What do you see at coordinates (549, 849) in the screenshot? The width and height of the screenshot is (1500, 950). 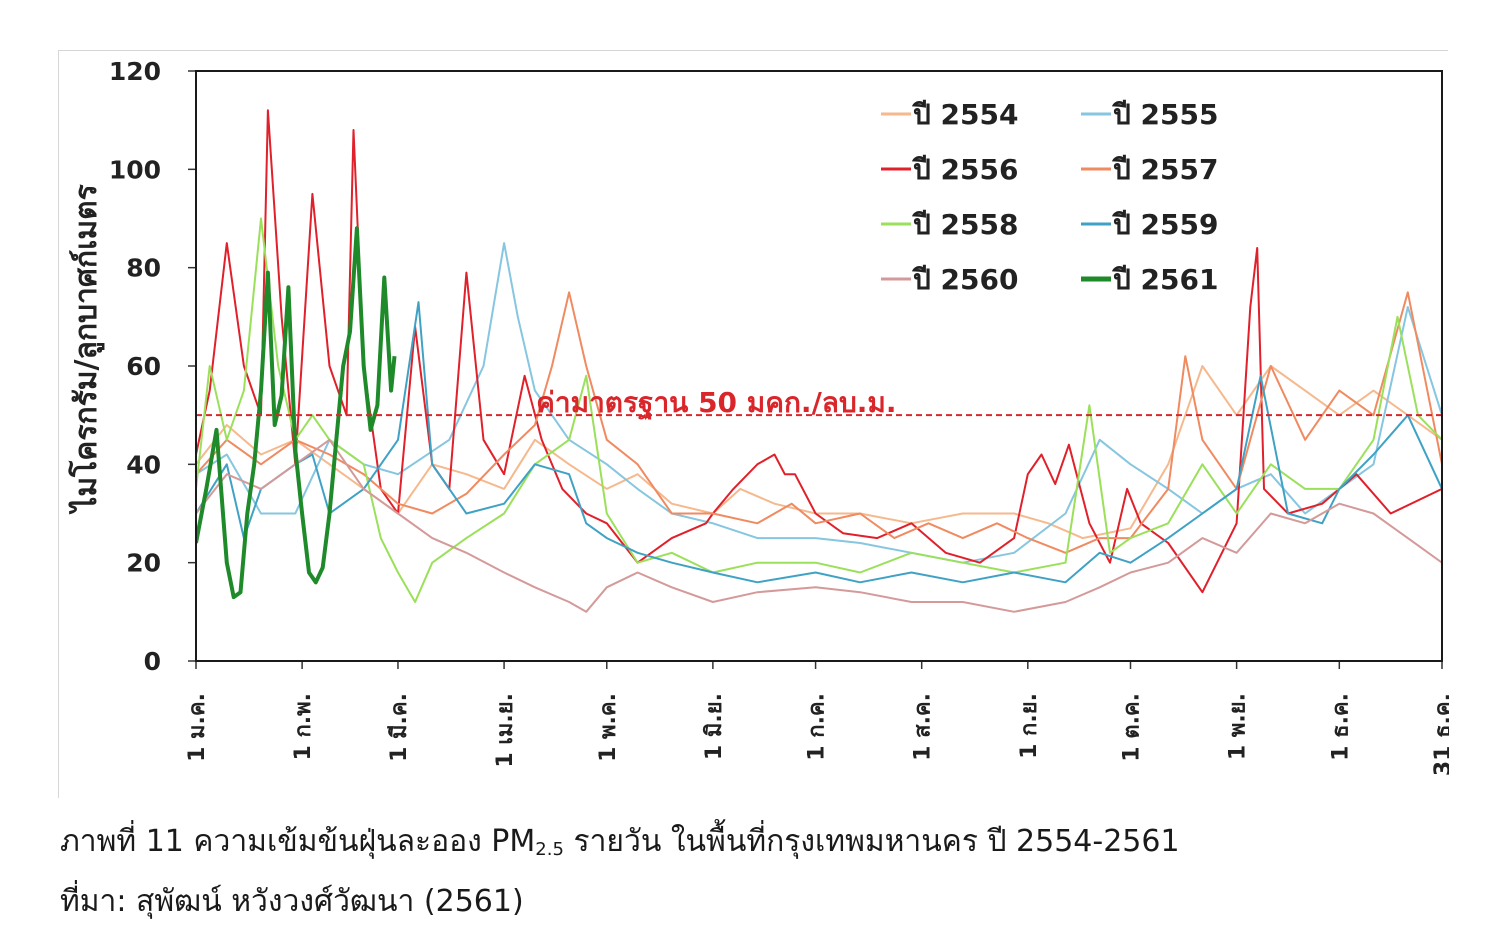 I see `caption-subscript: 2.5` at bounding box center [549, 849].